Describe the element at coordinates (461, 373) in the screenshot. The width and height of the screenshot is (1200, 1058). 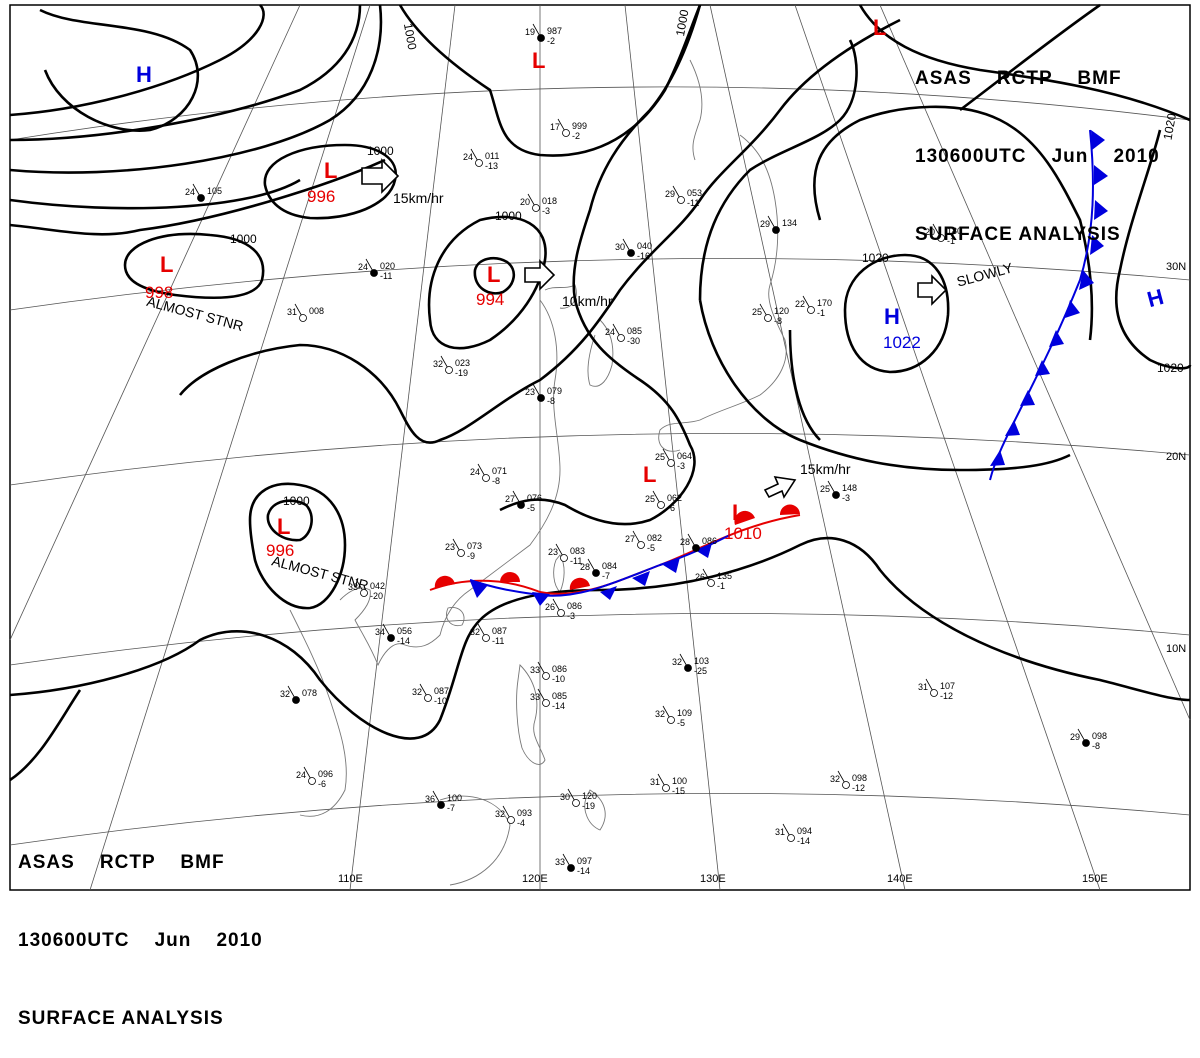
I see `station-tendency: -19` at that location.